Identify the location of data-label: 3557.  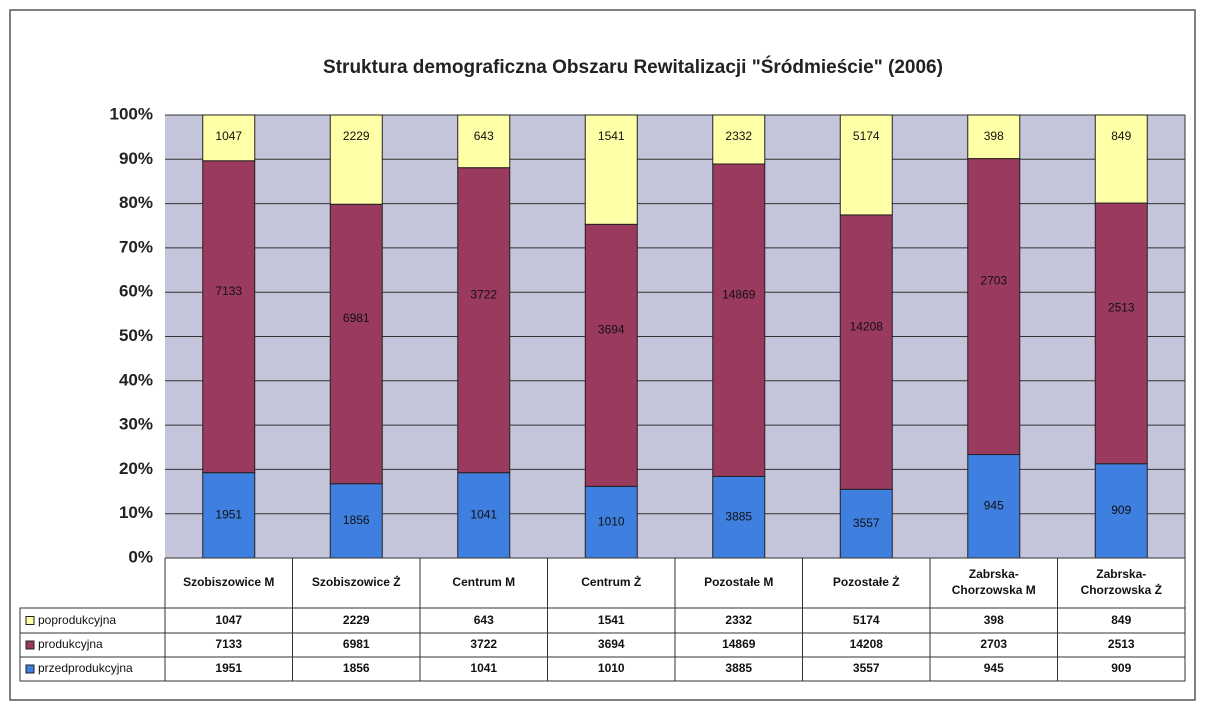
(866, 523).